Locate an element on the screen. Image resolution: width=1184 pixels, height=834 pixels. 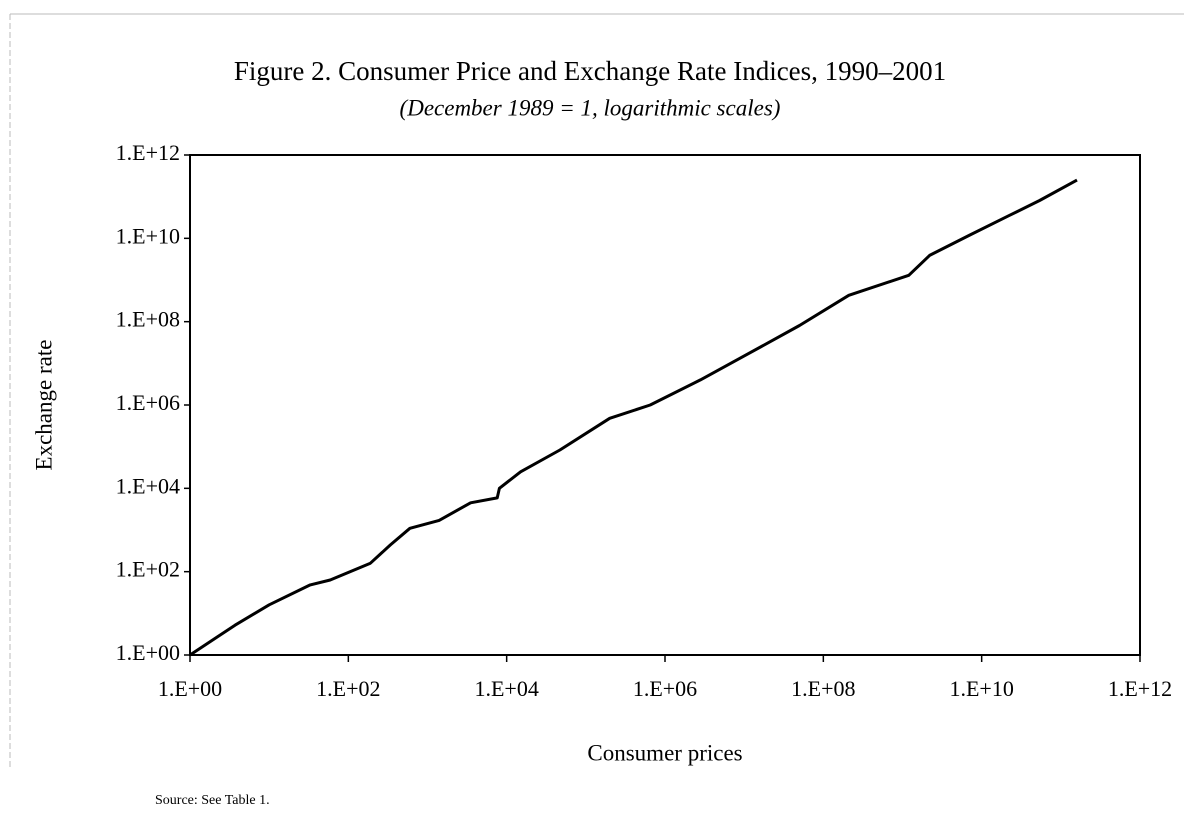
y-axis-label: Exchange rate is located at coordinates (43, 405).